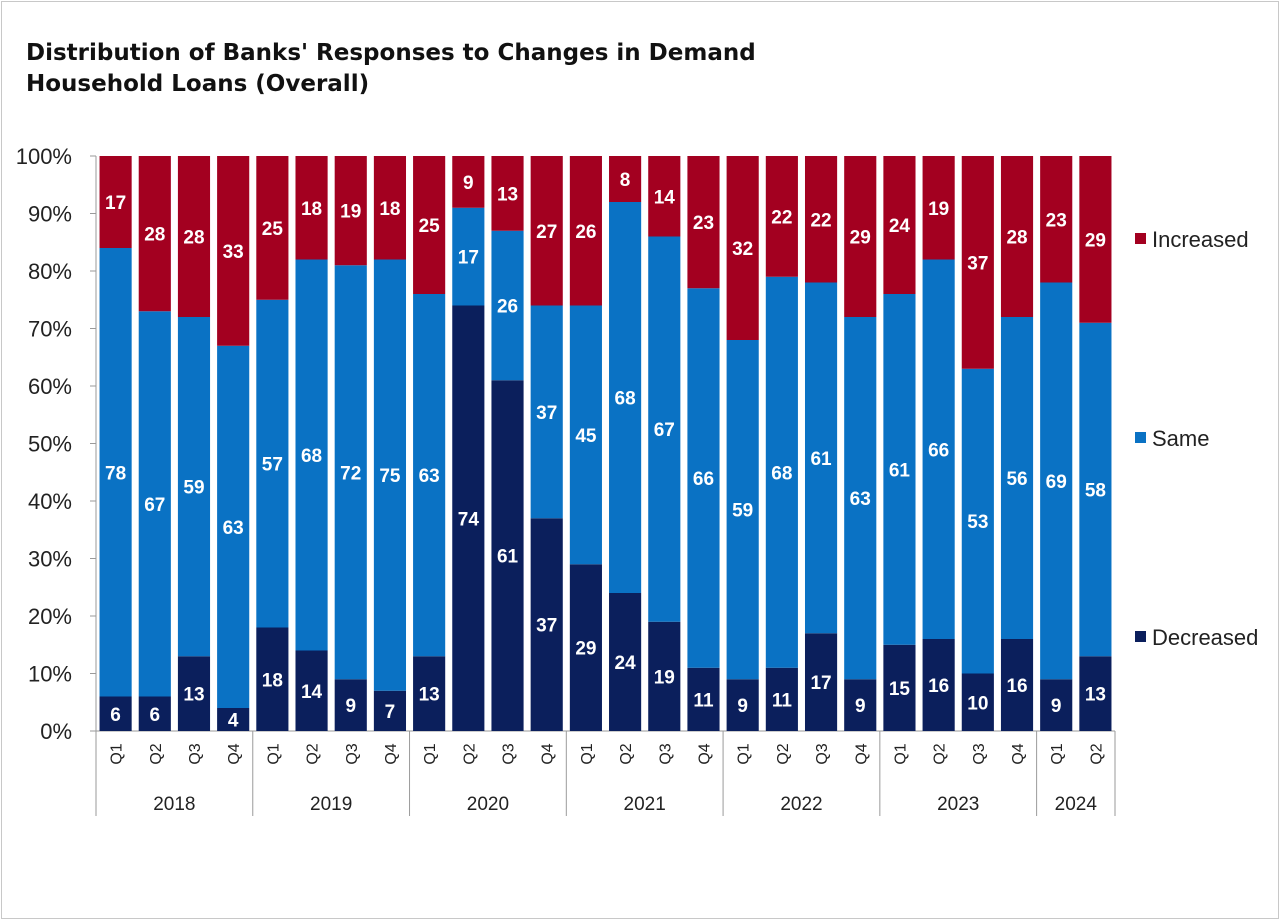 This screenshot has width=1280, height=920. Describe the element at coordinates (50, 444) in the screenshot. I see `y-tick-label: 50%` at that location.